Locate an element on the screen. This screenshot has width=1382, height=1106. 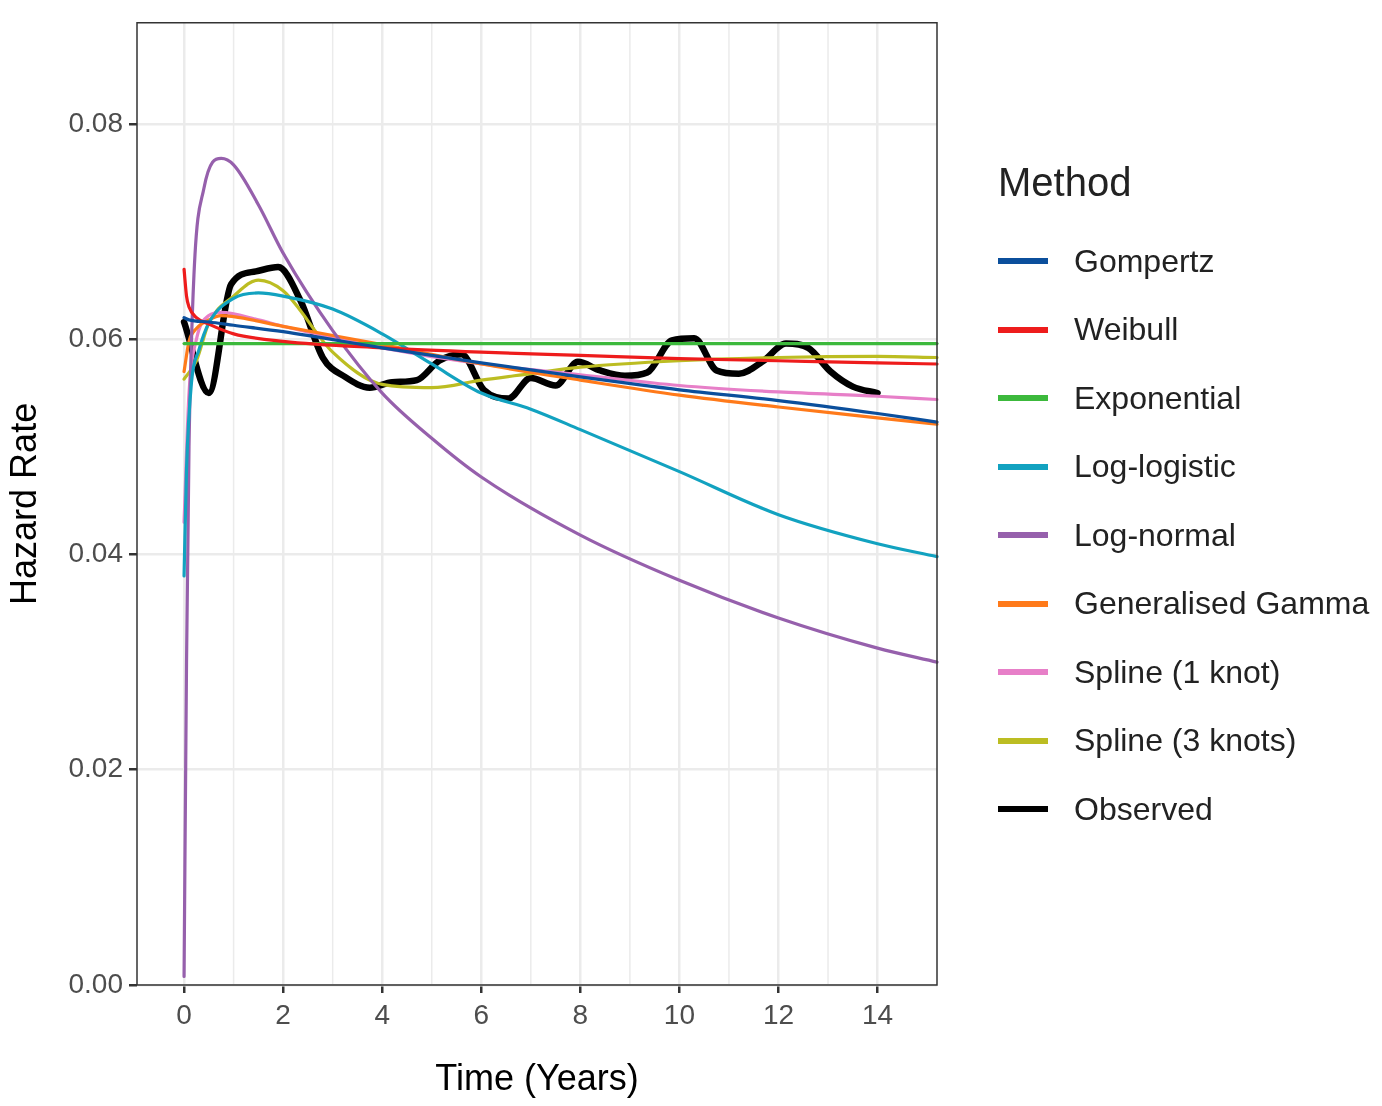
legend-label: Log-logistic is located at coordinates (1155, 467).